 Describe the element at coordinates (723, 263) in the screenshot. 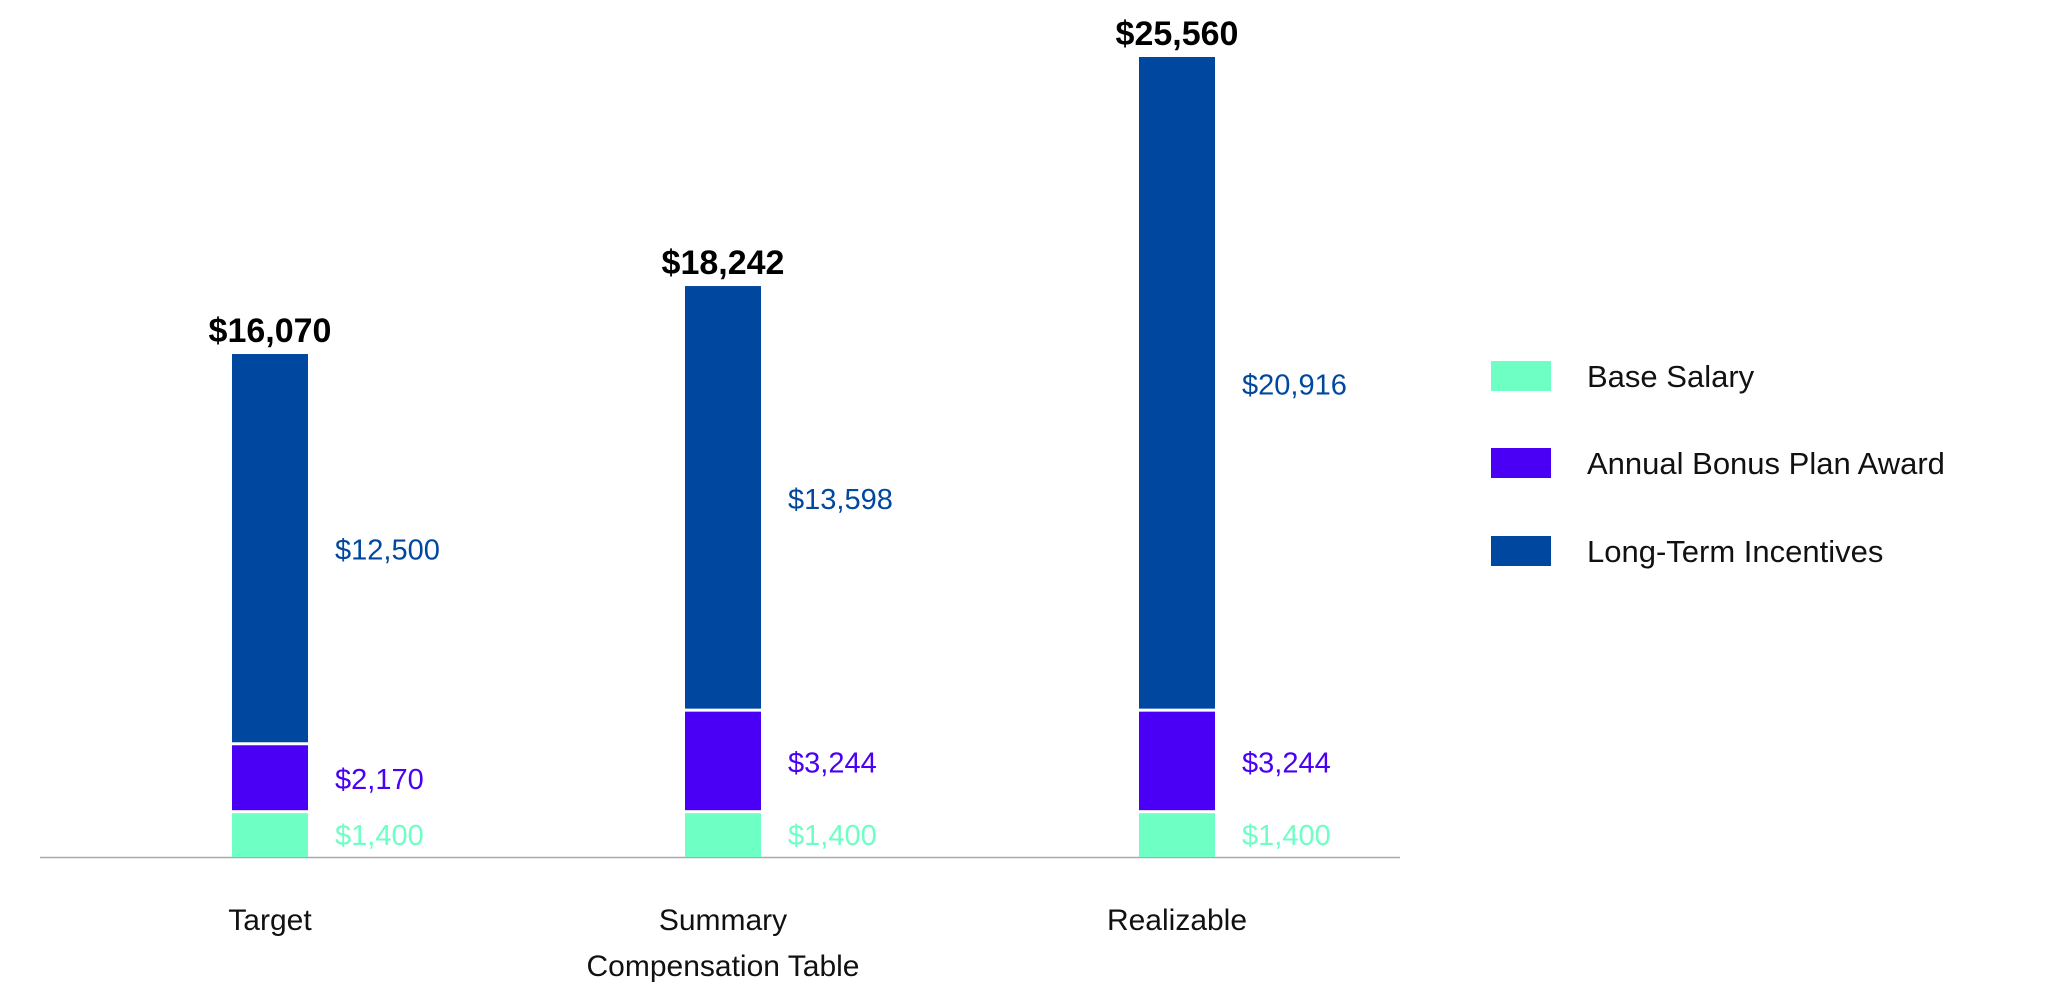

I see `total-label: $18,242` at that location.